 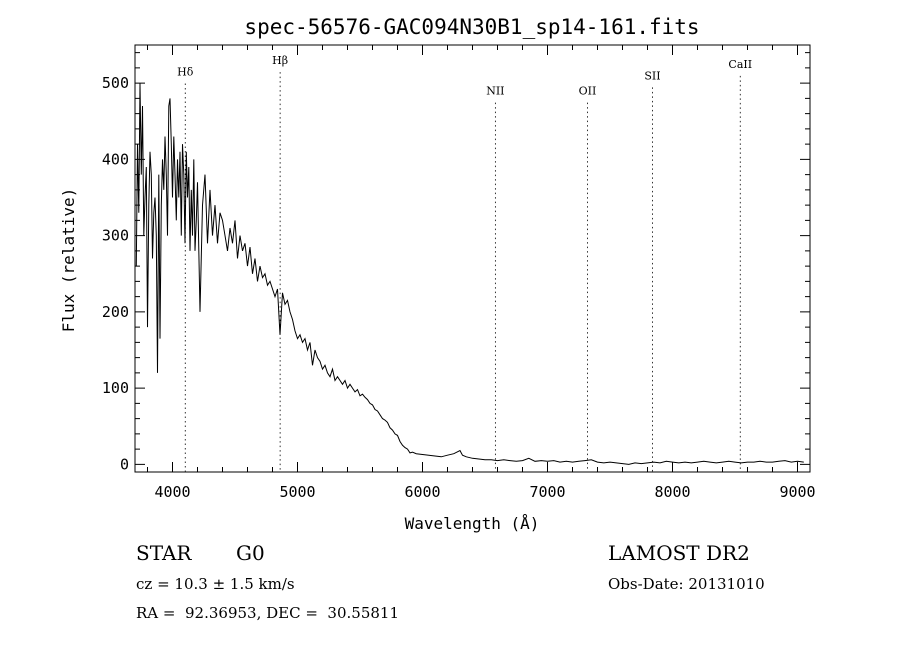 I want to click on x-axis-label: Wavelength (Å), so click(x=472, y=523).